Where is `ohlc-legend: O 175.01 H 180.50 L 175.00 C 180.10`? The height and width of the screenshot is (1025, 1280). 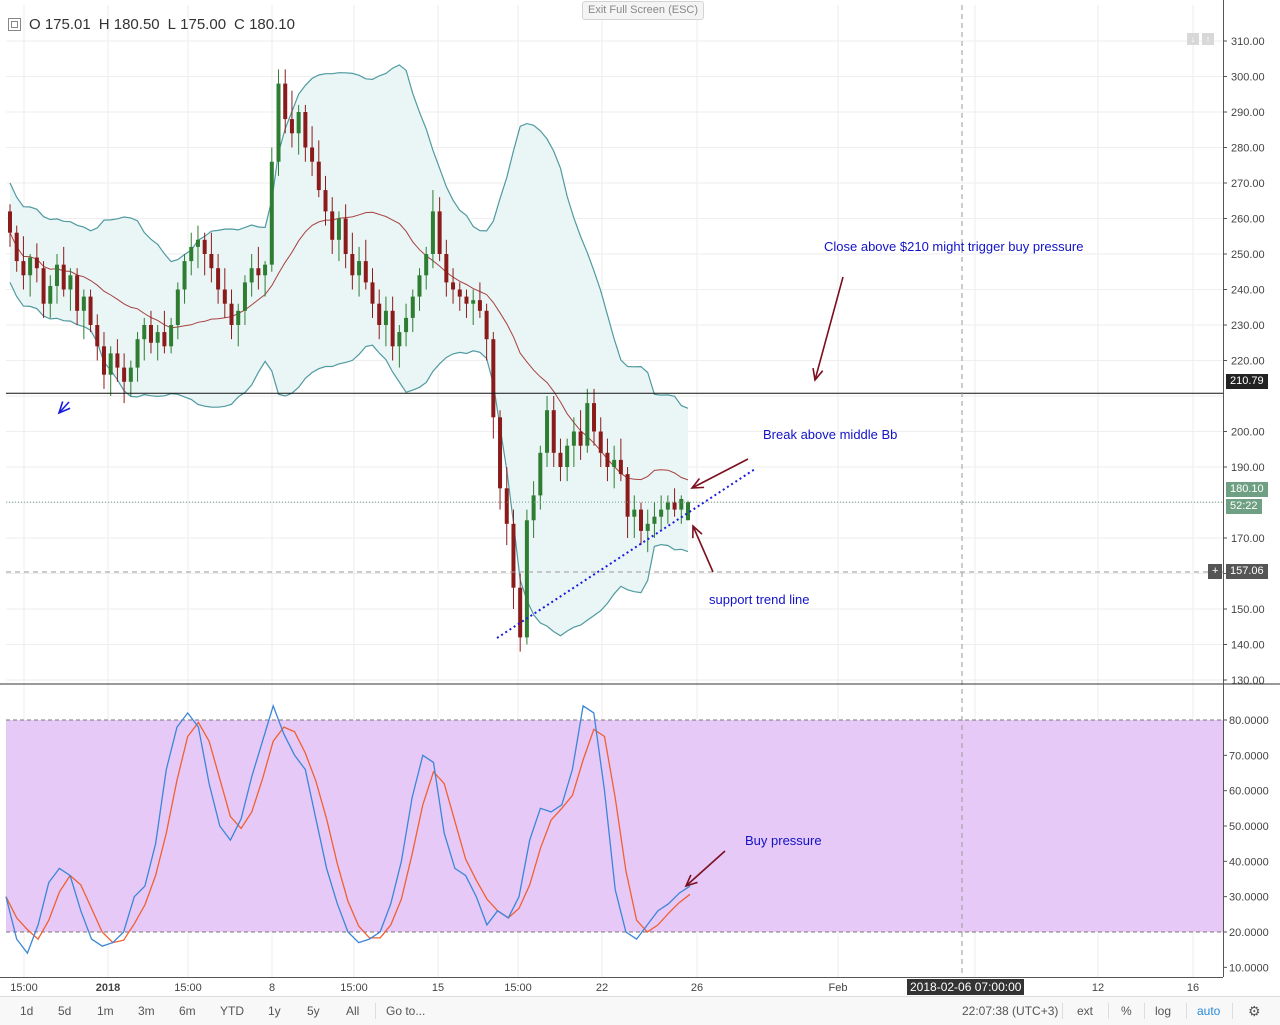 ohlc-legend: O 175.01 H 180.50 L 175.00 C 180.10 is located at coordinates (151, 24).